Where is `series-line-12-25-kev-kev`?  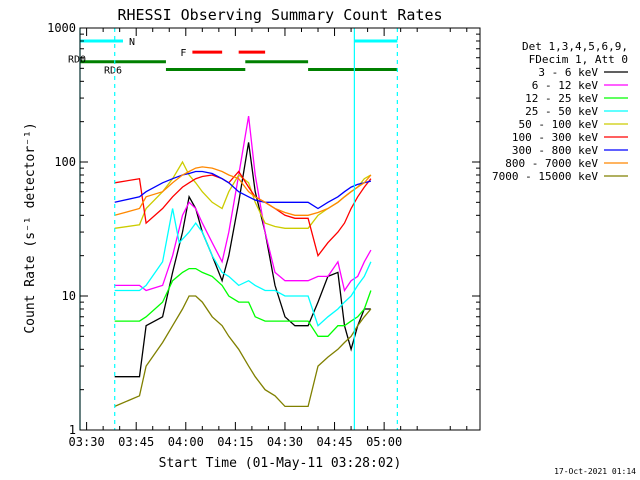
series-line-12-25-kev-kev is located at coordinates (243, 302).